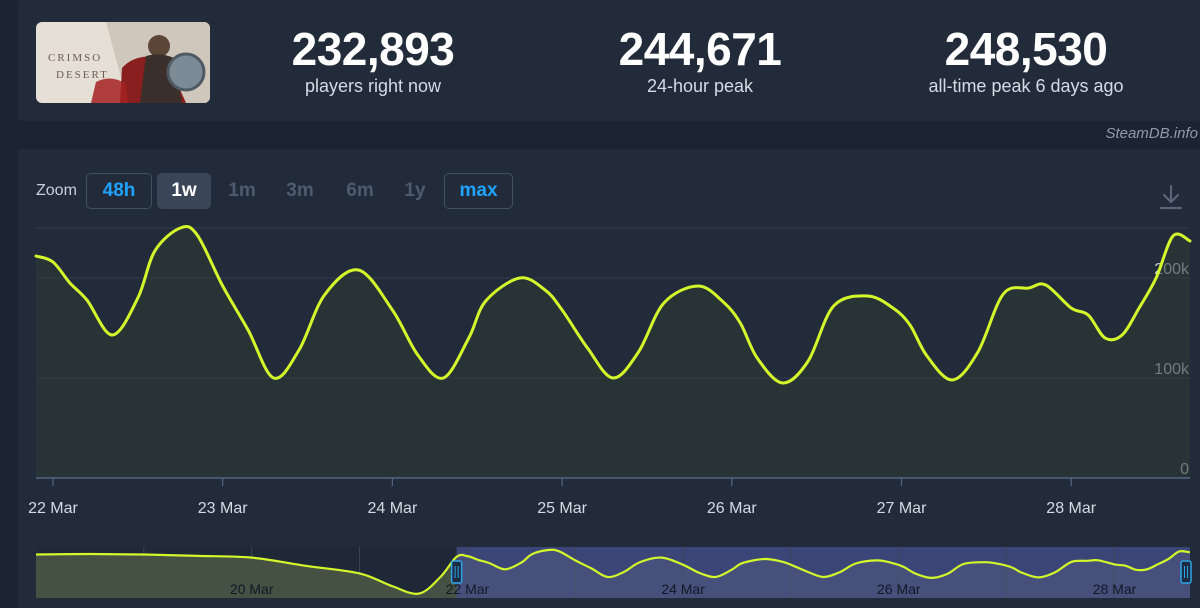 Image resolution: width=1200 pixels, height=608 pixels. Describe the element at coordinates (478, 191) in the screenshot. I see `zoom-max-button: max` at that location.